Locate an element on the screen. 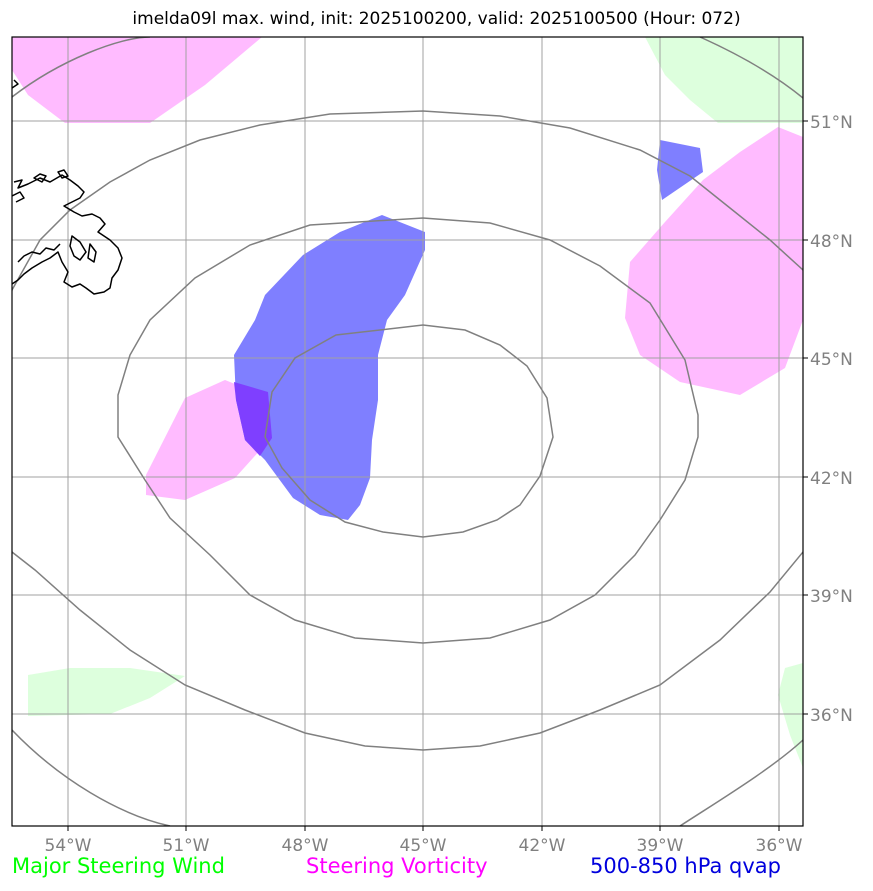 The image size is (873, 891). lat-label-45n: 45°N is located at coordinates (831, 360).